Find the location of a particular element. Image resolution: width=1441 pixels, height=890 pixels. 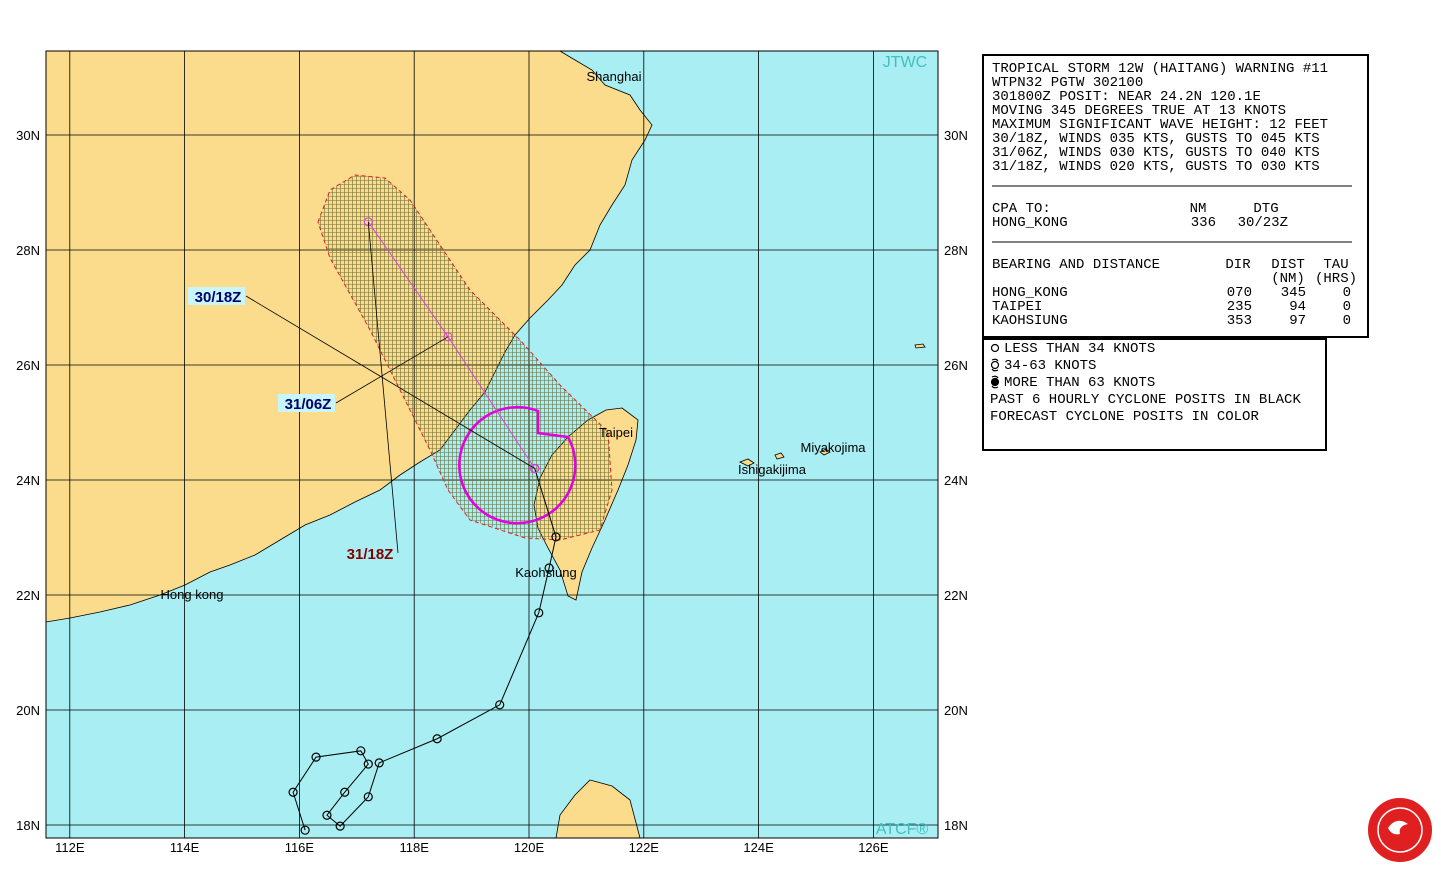

cpa-header: CPA TO: is located at coordinates (1021, 209).